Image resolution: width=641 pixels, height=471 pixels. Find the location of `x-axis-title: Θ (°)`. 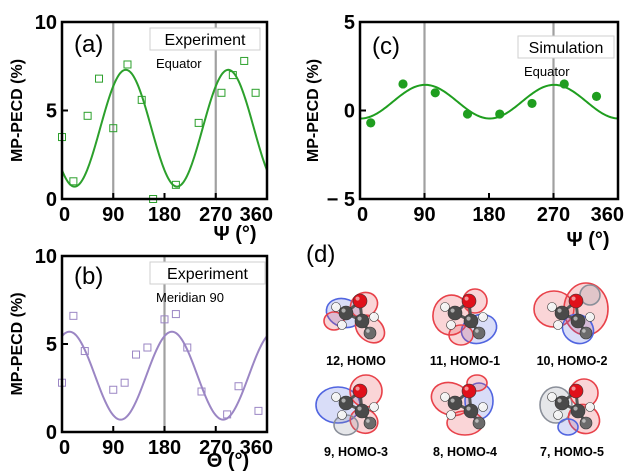

x-axis-title: Θ (°) is located at coordinates (228, 460).